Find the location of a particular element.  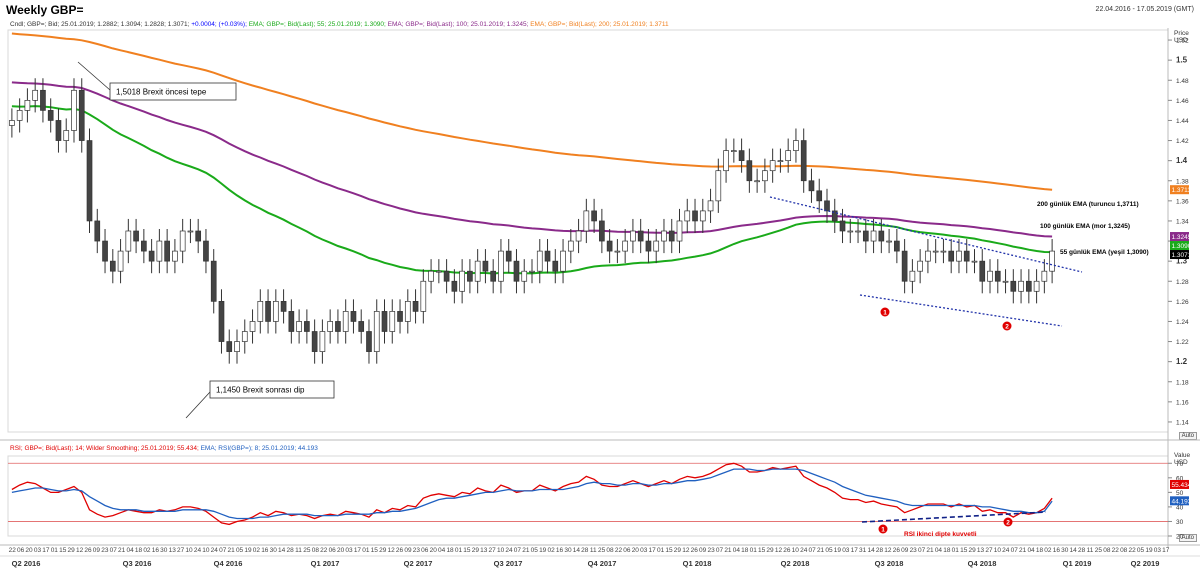

x-day-label: 14 is located at coordinates (871, 550).